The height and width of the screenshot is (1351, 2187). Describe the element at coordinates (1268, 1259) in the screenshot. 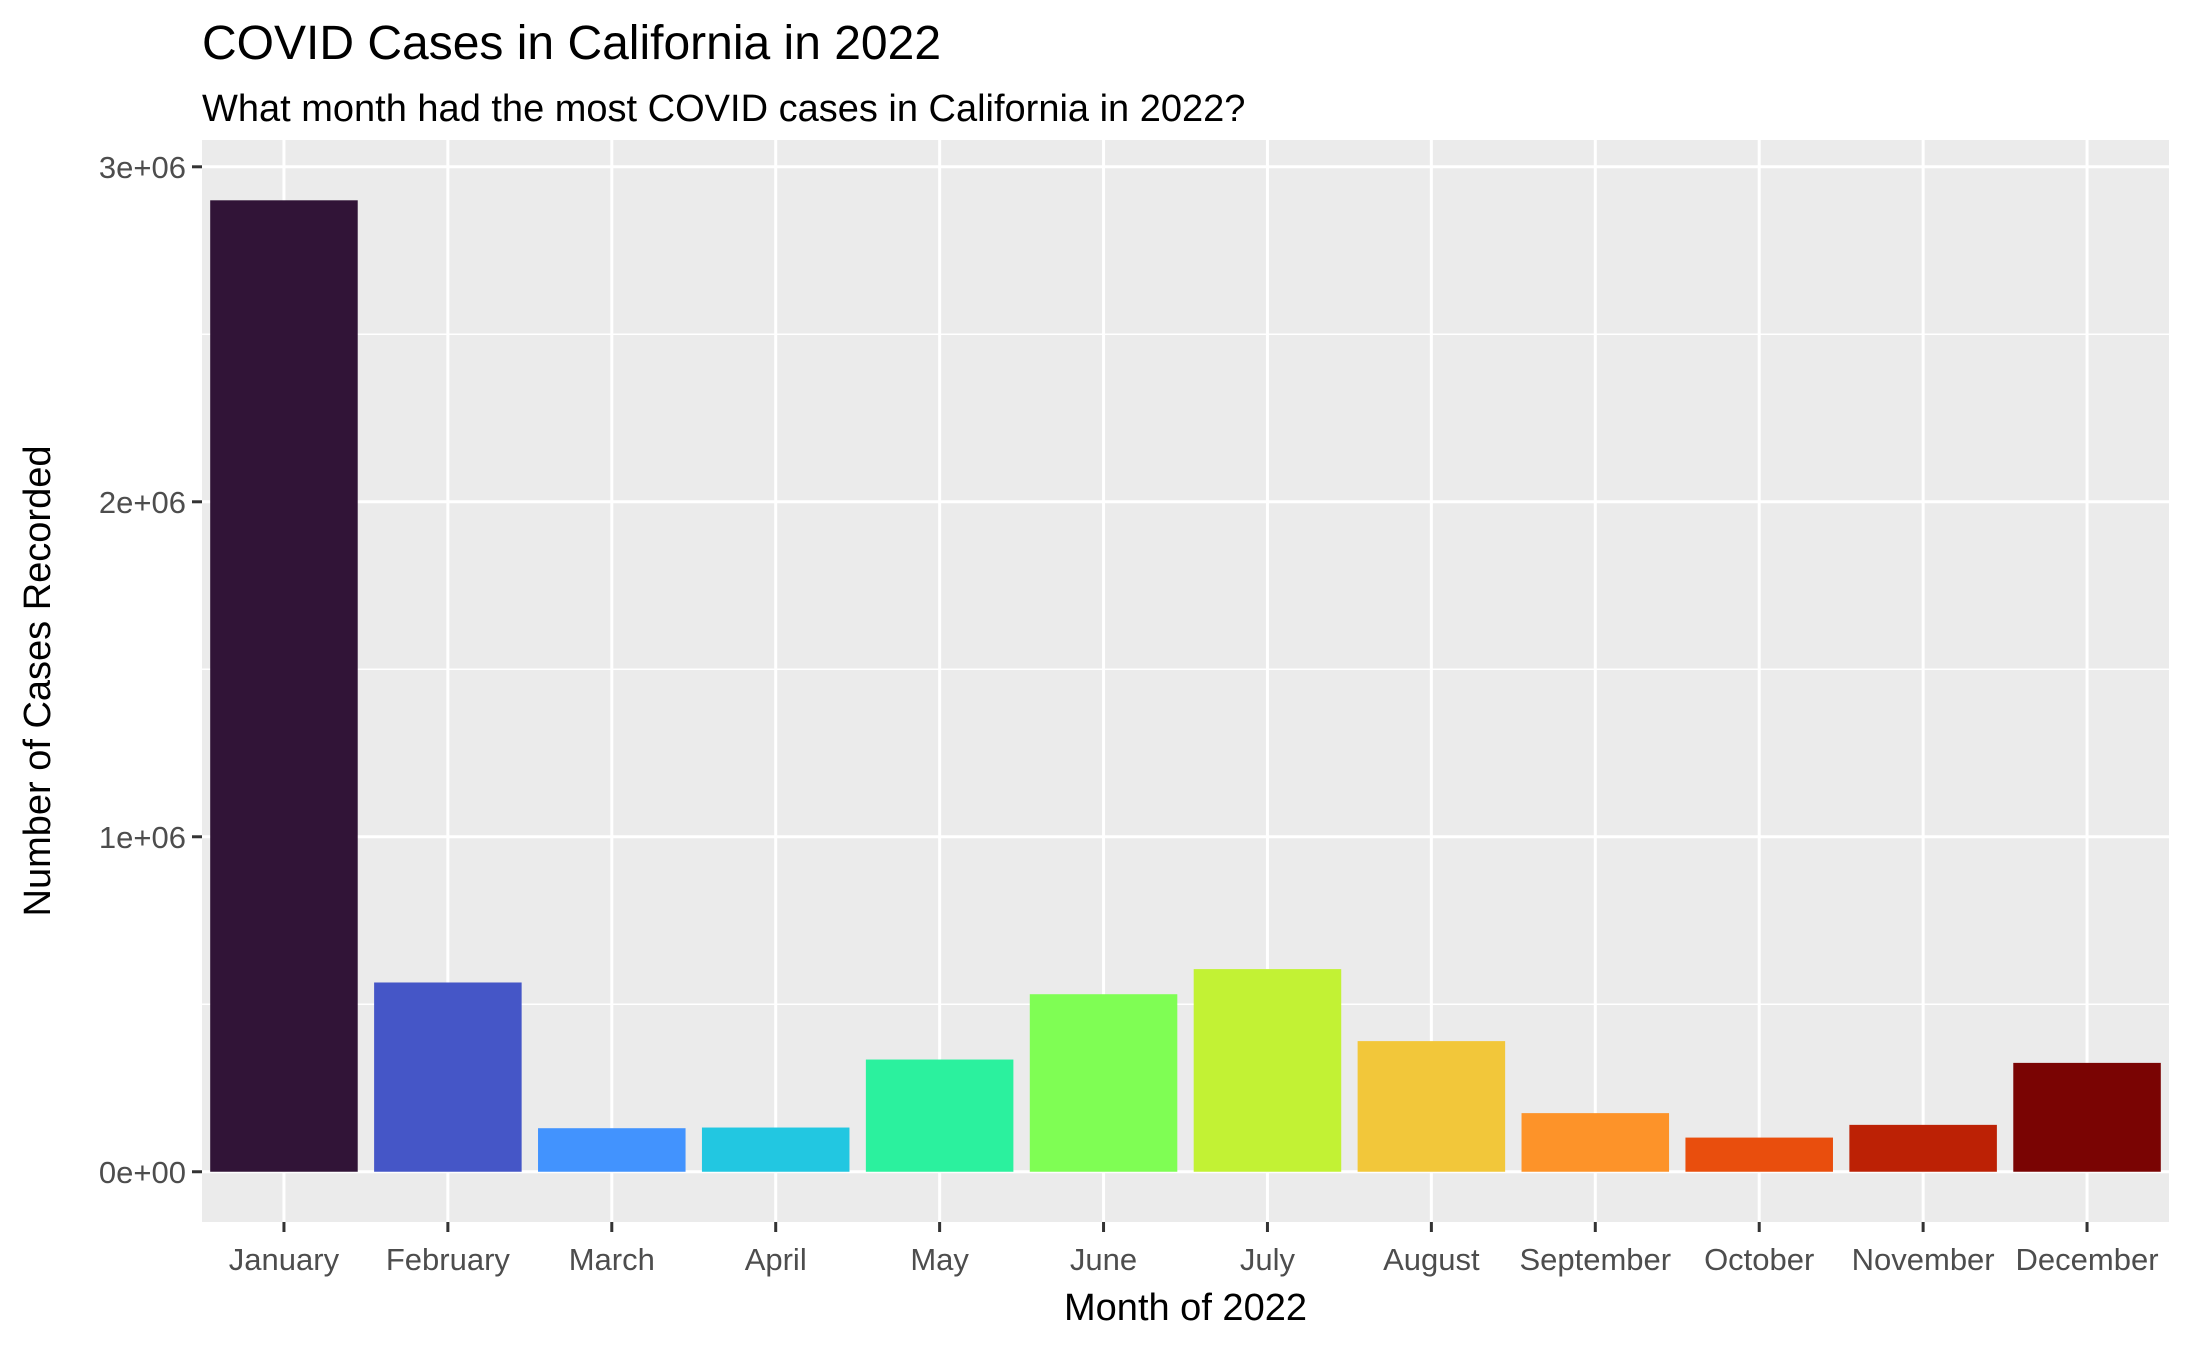

I see `x-tick-label: July` at that location.